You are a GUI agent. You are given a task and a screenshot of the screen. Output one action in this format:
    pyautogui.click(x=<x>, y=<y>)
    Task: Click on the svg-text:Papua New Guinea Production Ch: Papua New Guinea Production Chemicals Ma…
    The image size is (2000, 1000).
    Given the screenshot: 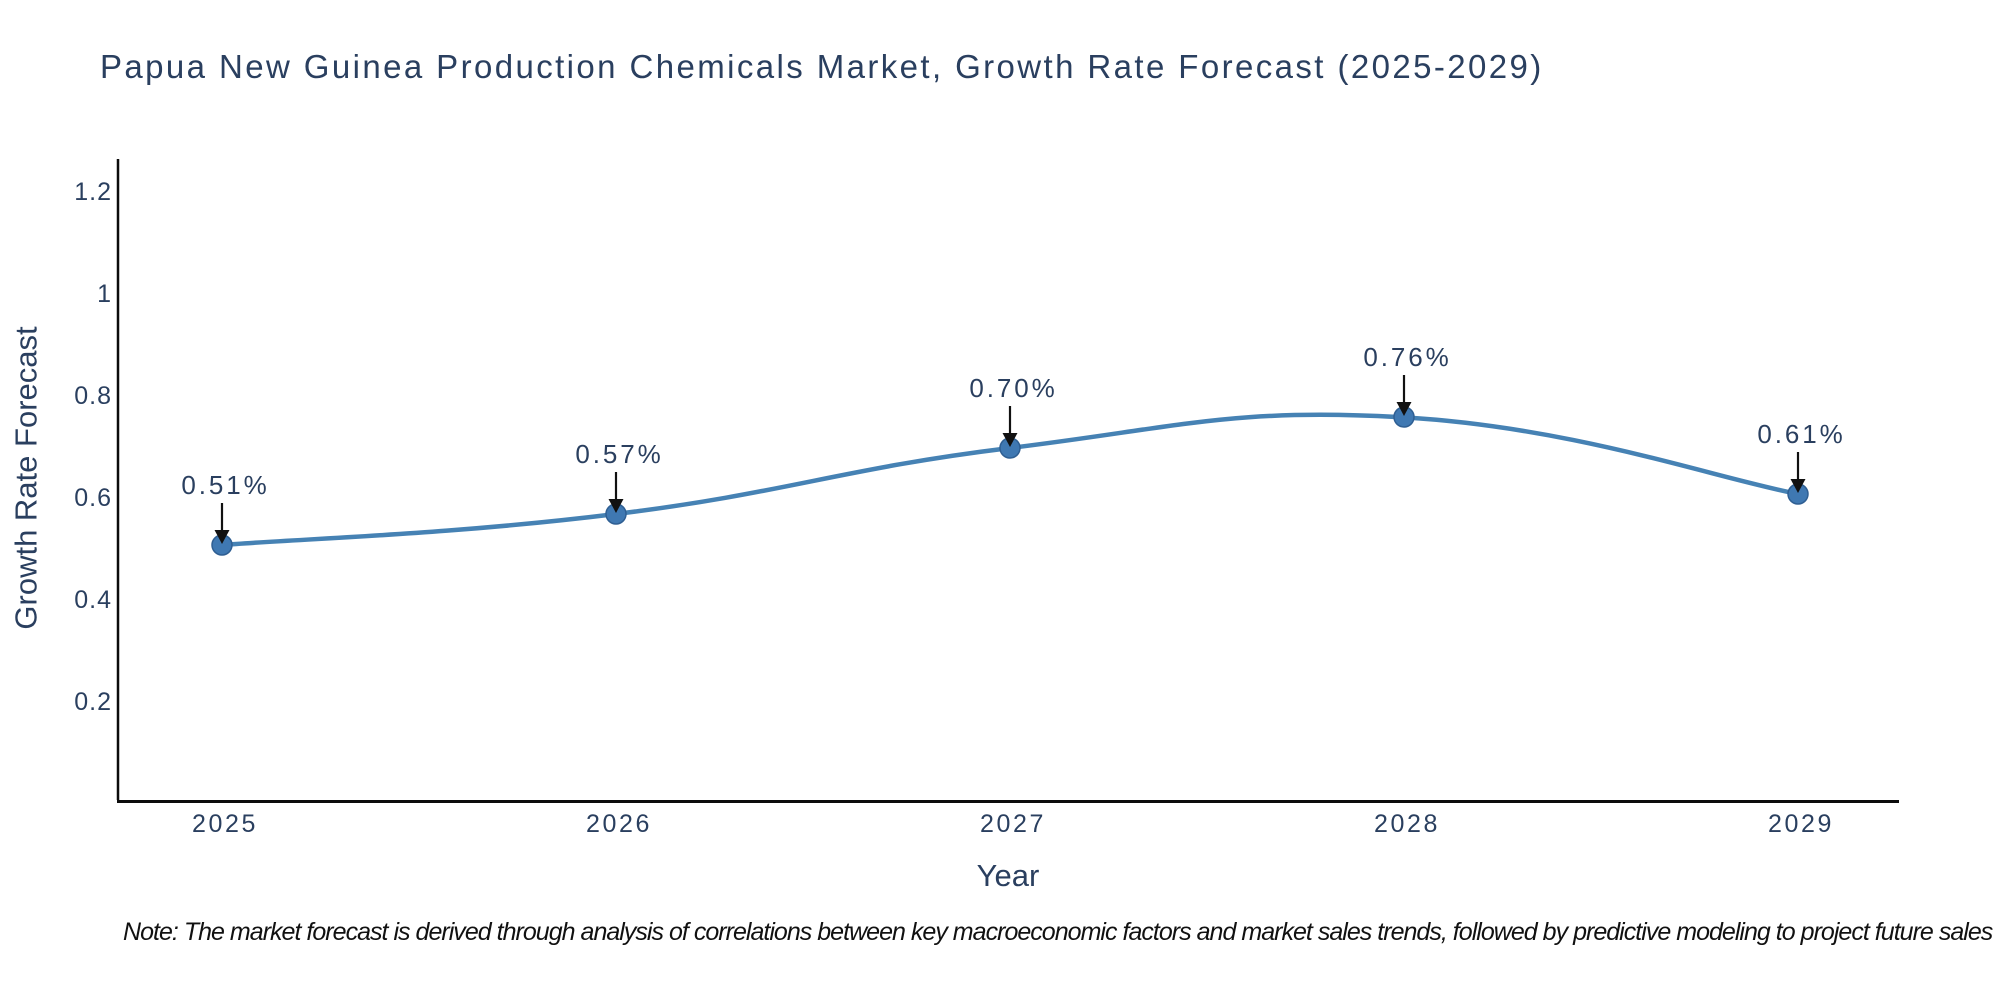 What is the action you would take?
    pyautogui.click(x=822, y=66)
    